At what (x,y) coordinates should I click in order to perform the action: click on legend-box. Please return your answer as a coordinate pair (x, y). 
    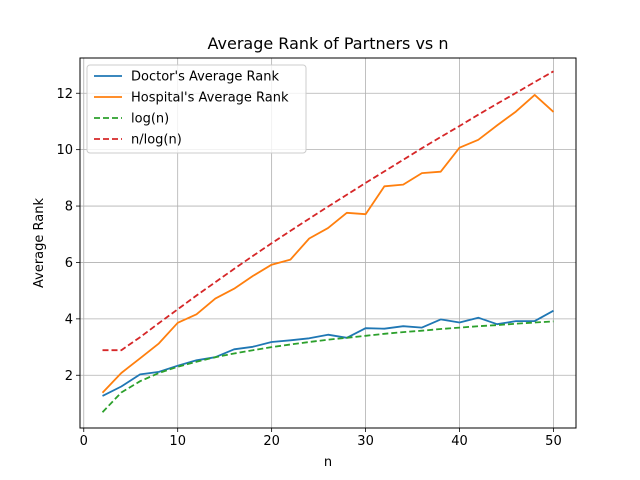
    Looking at the image, I should click on (196, 109).